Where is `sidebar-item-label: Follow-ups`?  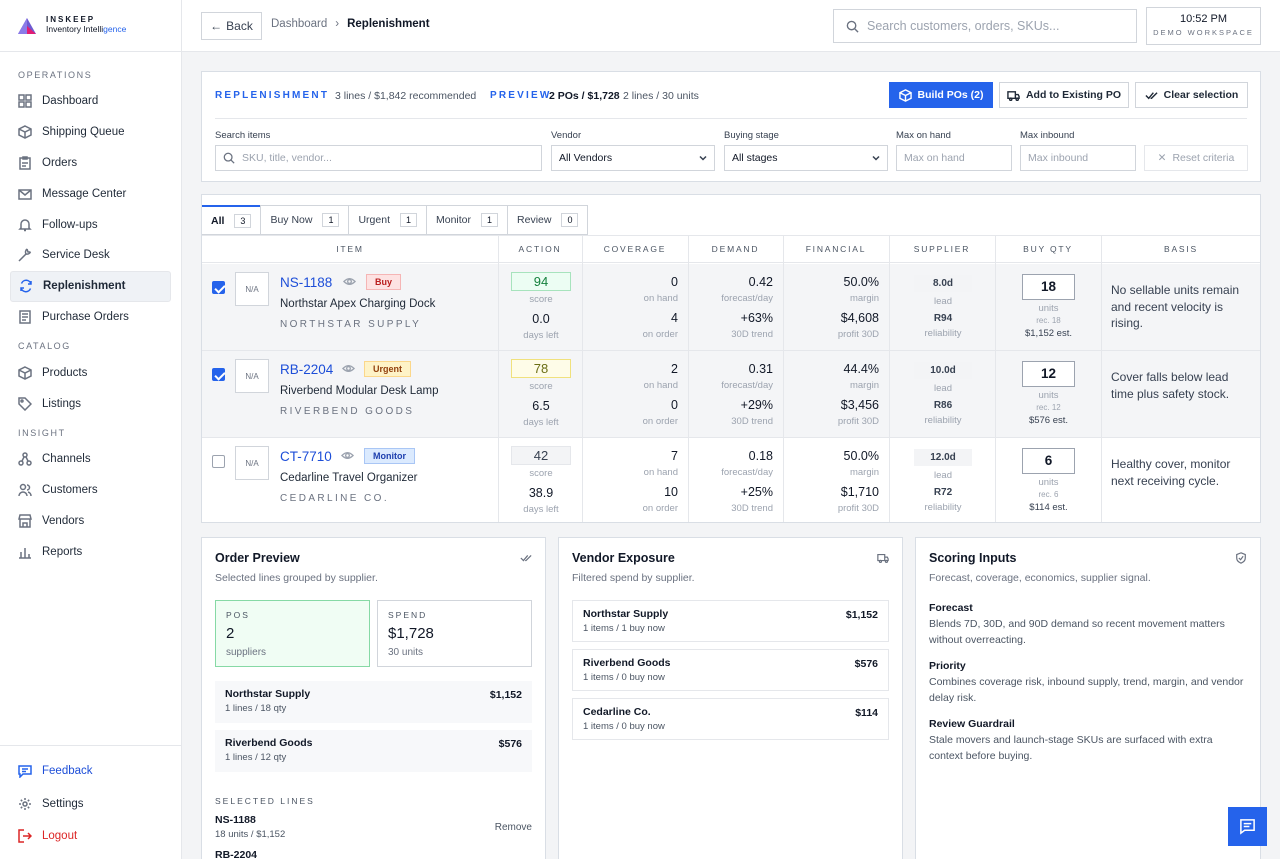
sidebar-item-label: Follow-ups is located at coordinates (70, 224).